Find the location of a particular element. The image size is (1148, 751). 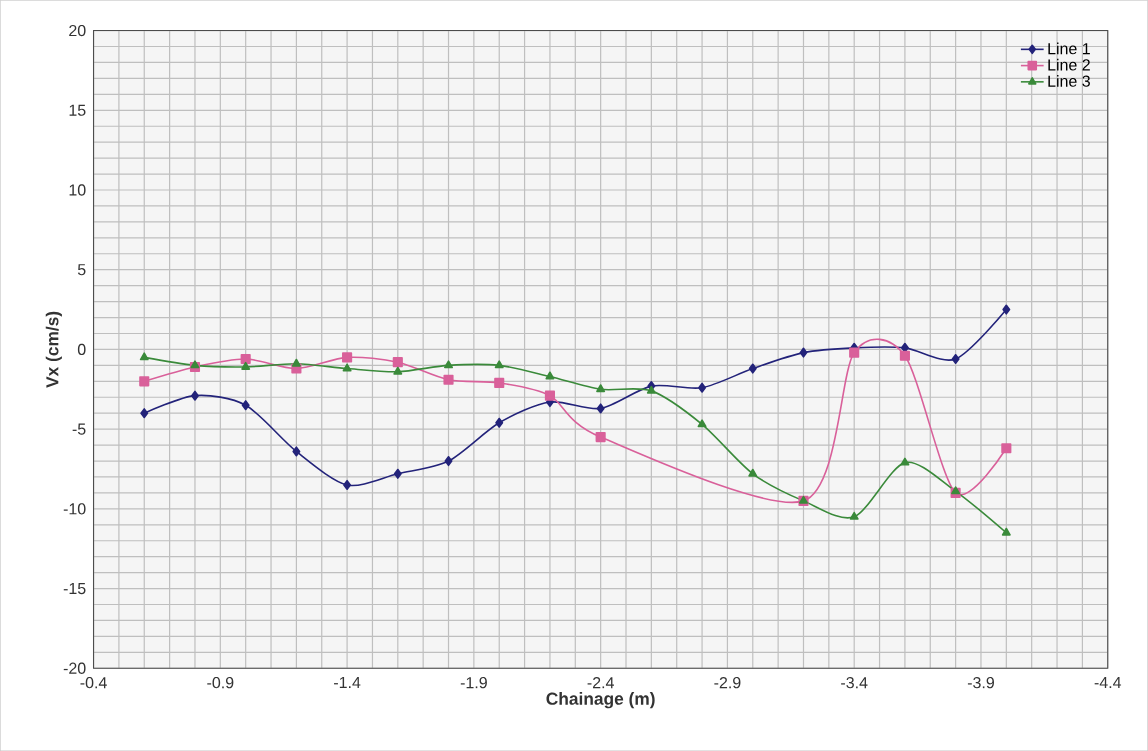

x-tick-label: -2.9 is located at coordinates (727, 682).